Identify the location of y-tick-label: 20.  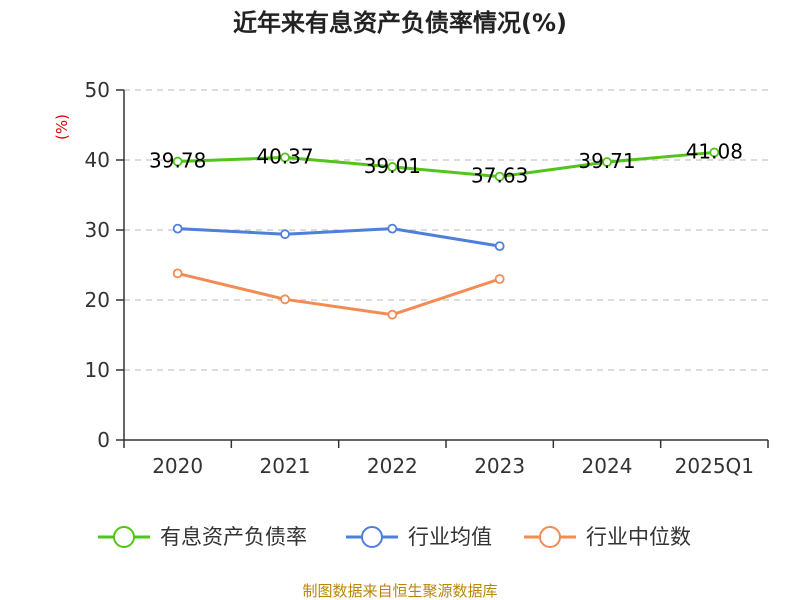
(97, 300).